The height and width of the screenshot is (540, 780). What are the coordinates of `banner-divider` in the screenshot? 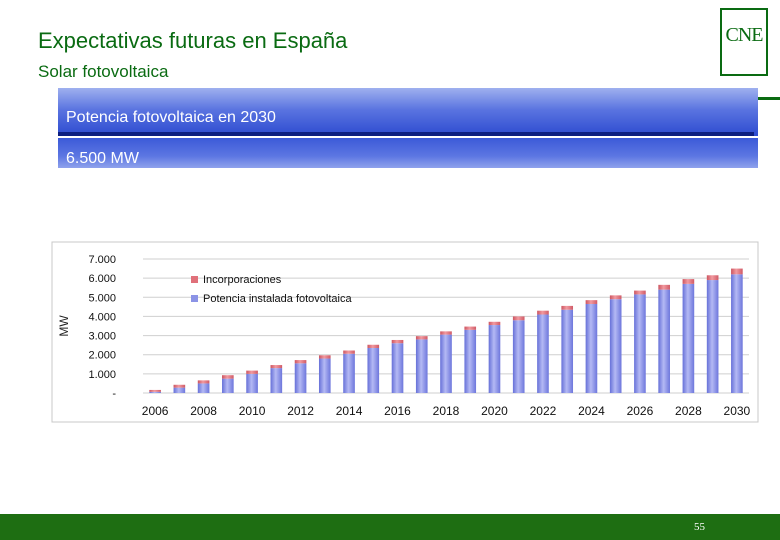 It's located at (406, 134).